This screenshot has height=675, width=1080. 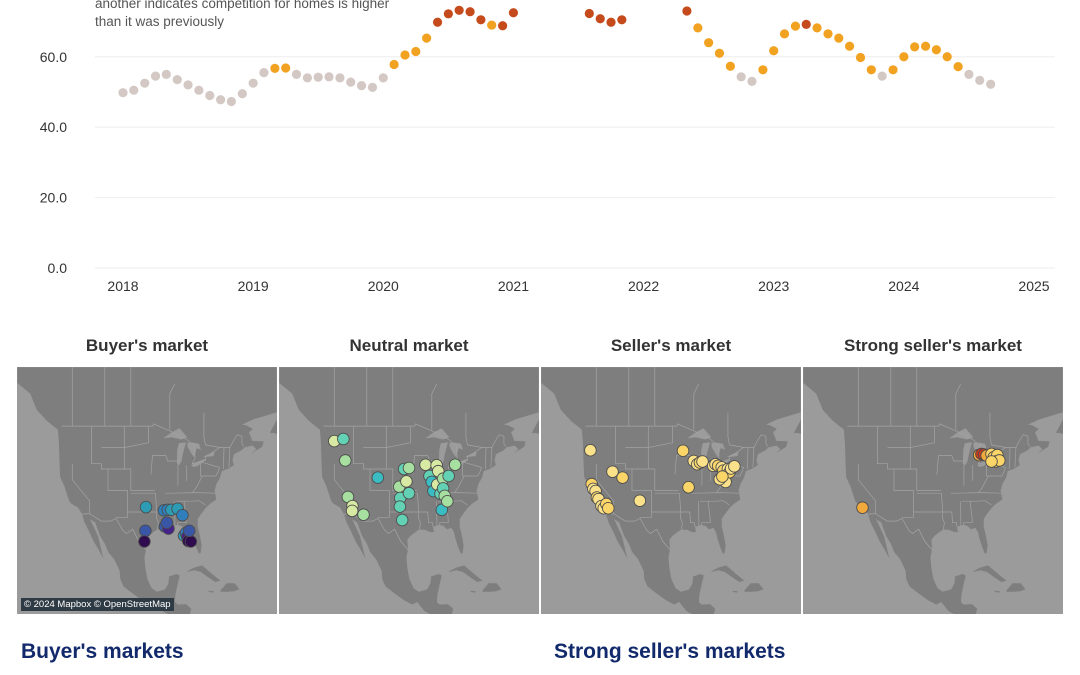 I want to click on map-sellers, so click(x=671, y=490).